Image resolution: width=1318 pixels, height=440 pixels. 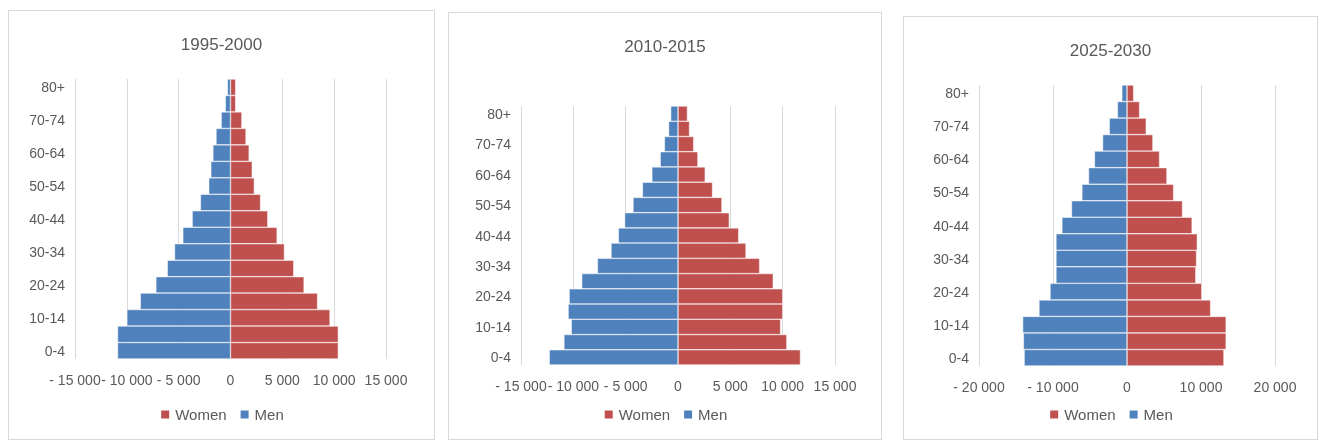 What do you see at coordinates (1110, 50) in the screenshot?
I see `chart-title: 2025-2030` at bounding box center [1110, 50].